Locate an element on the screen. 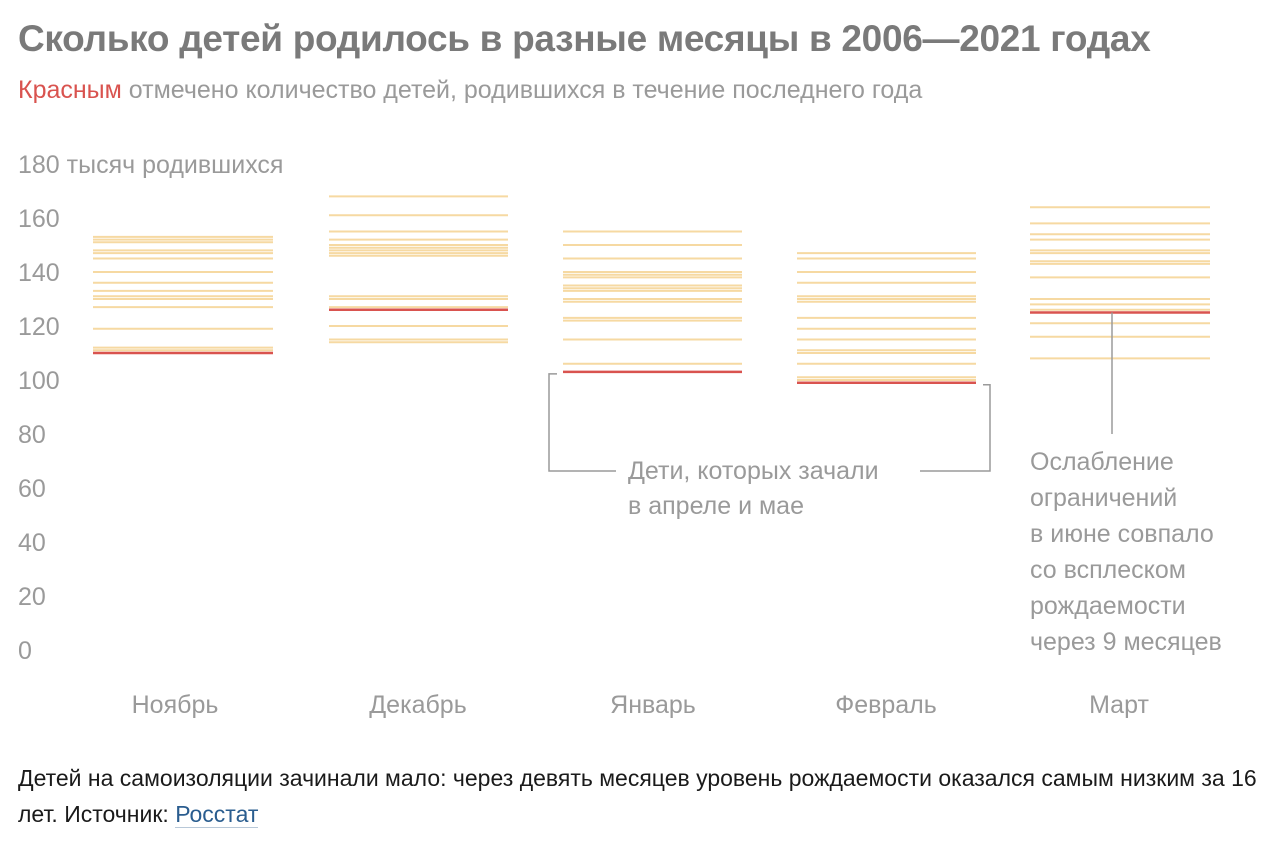 The width and height of the screenshot is (1280, 852). x-tick-label: Февраль is located at coordinates (886, 705).